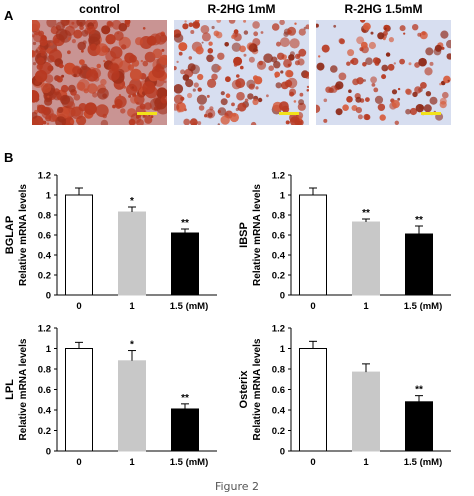  I want to click on micrograph-control, so click(99, 72).